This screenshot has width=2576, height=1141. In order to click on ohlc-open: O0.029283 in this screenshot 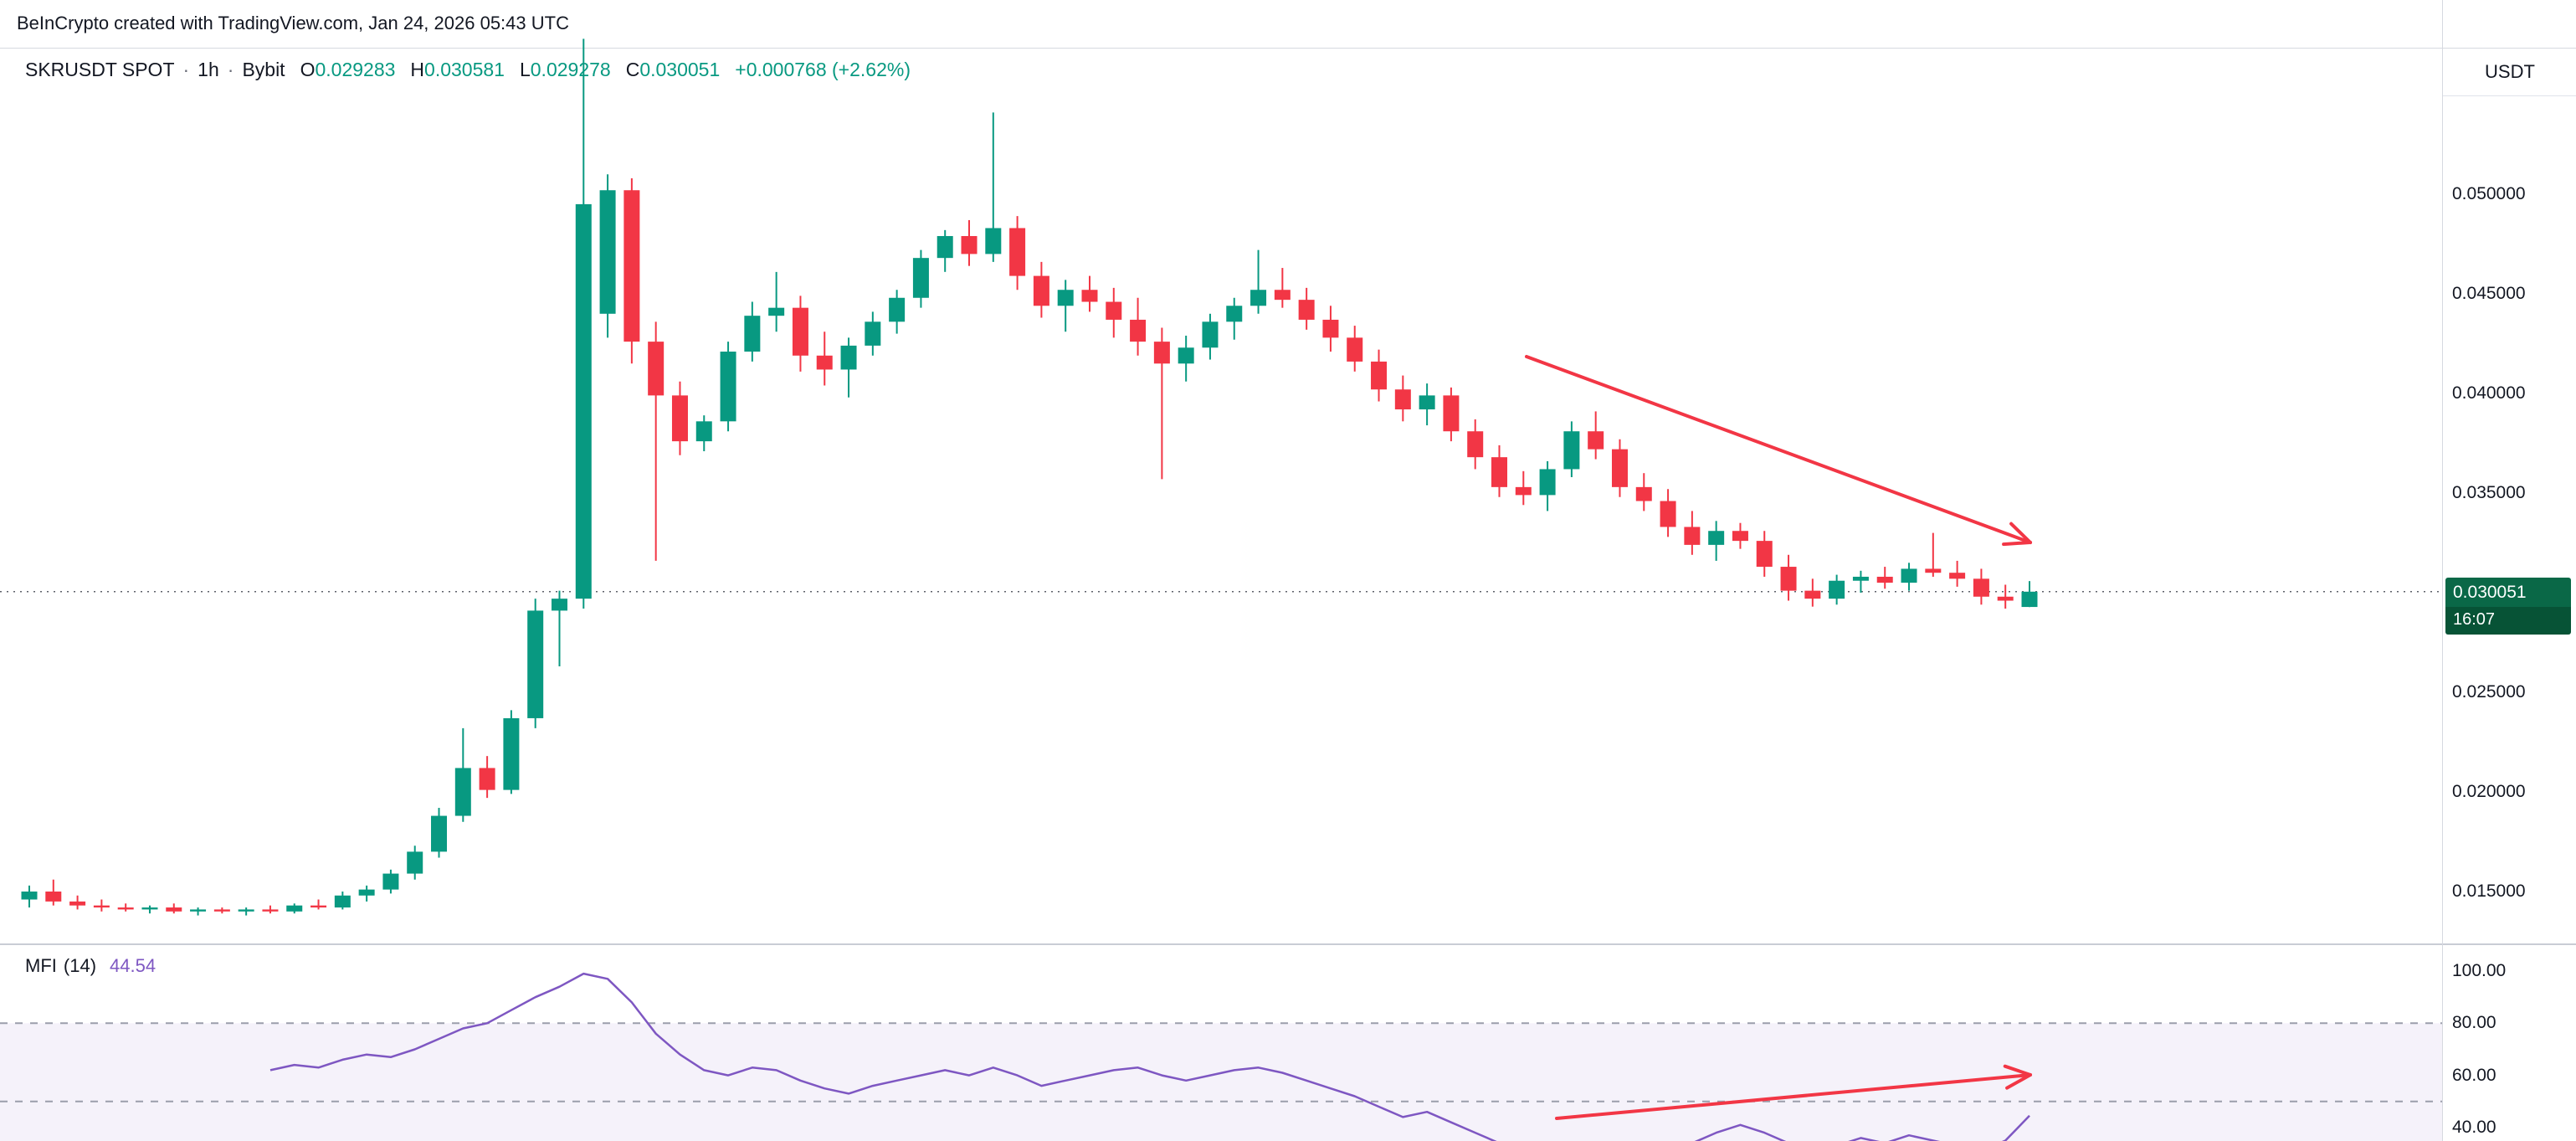, I will do `click(348, 69)`.